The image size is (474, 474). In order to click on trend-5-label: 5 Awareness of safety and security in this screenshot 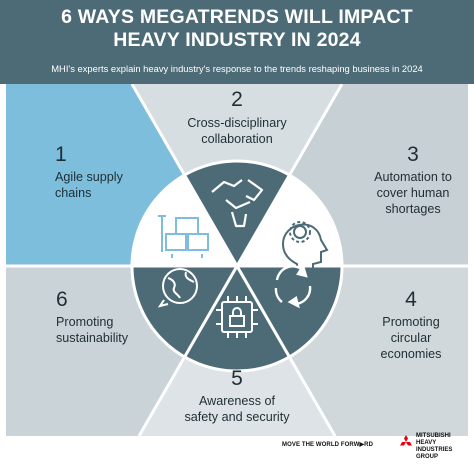, I will do `click(238, 395)`.